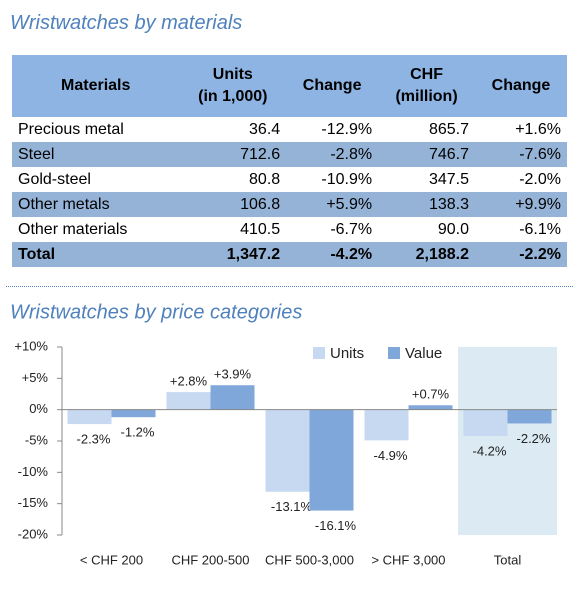  Describe the element at coordinates (332, 154) in the screenshot. I see `table-cell: -2.8%` at that location.